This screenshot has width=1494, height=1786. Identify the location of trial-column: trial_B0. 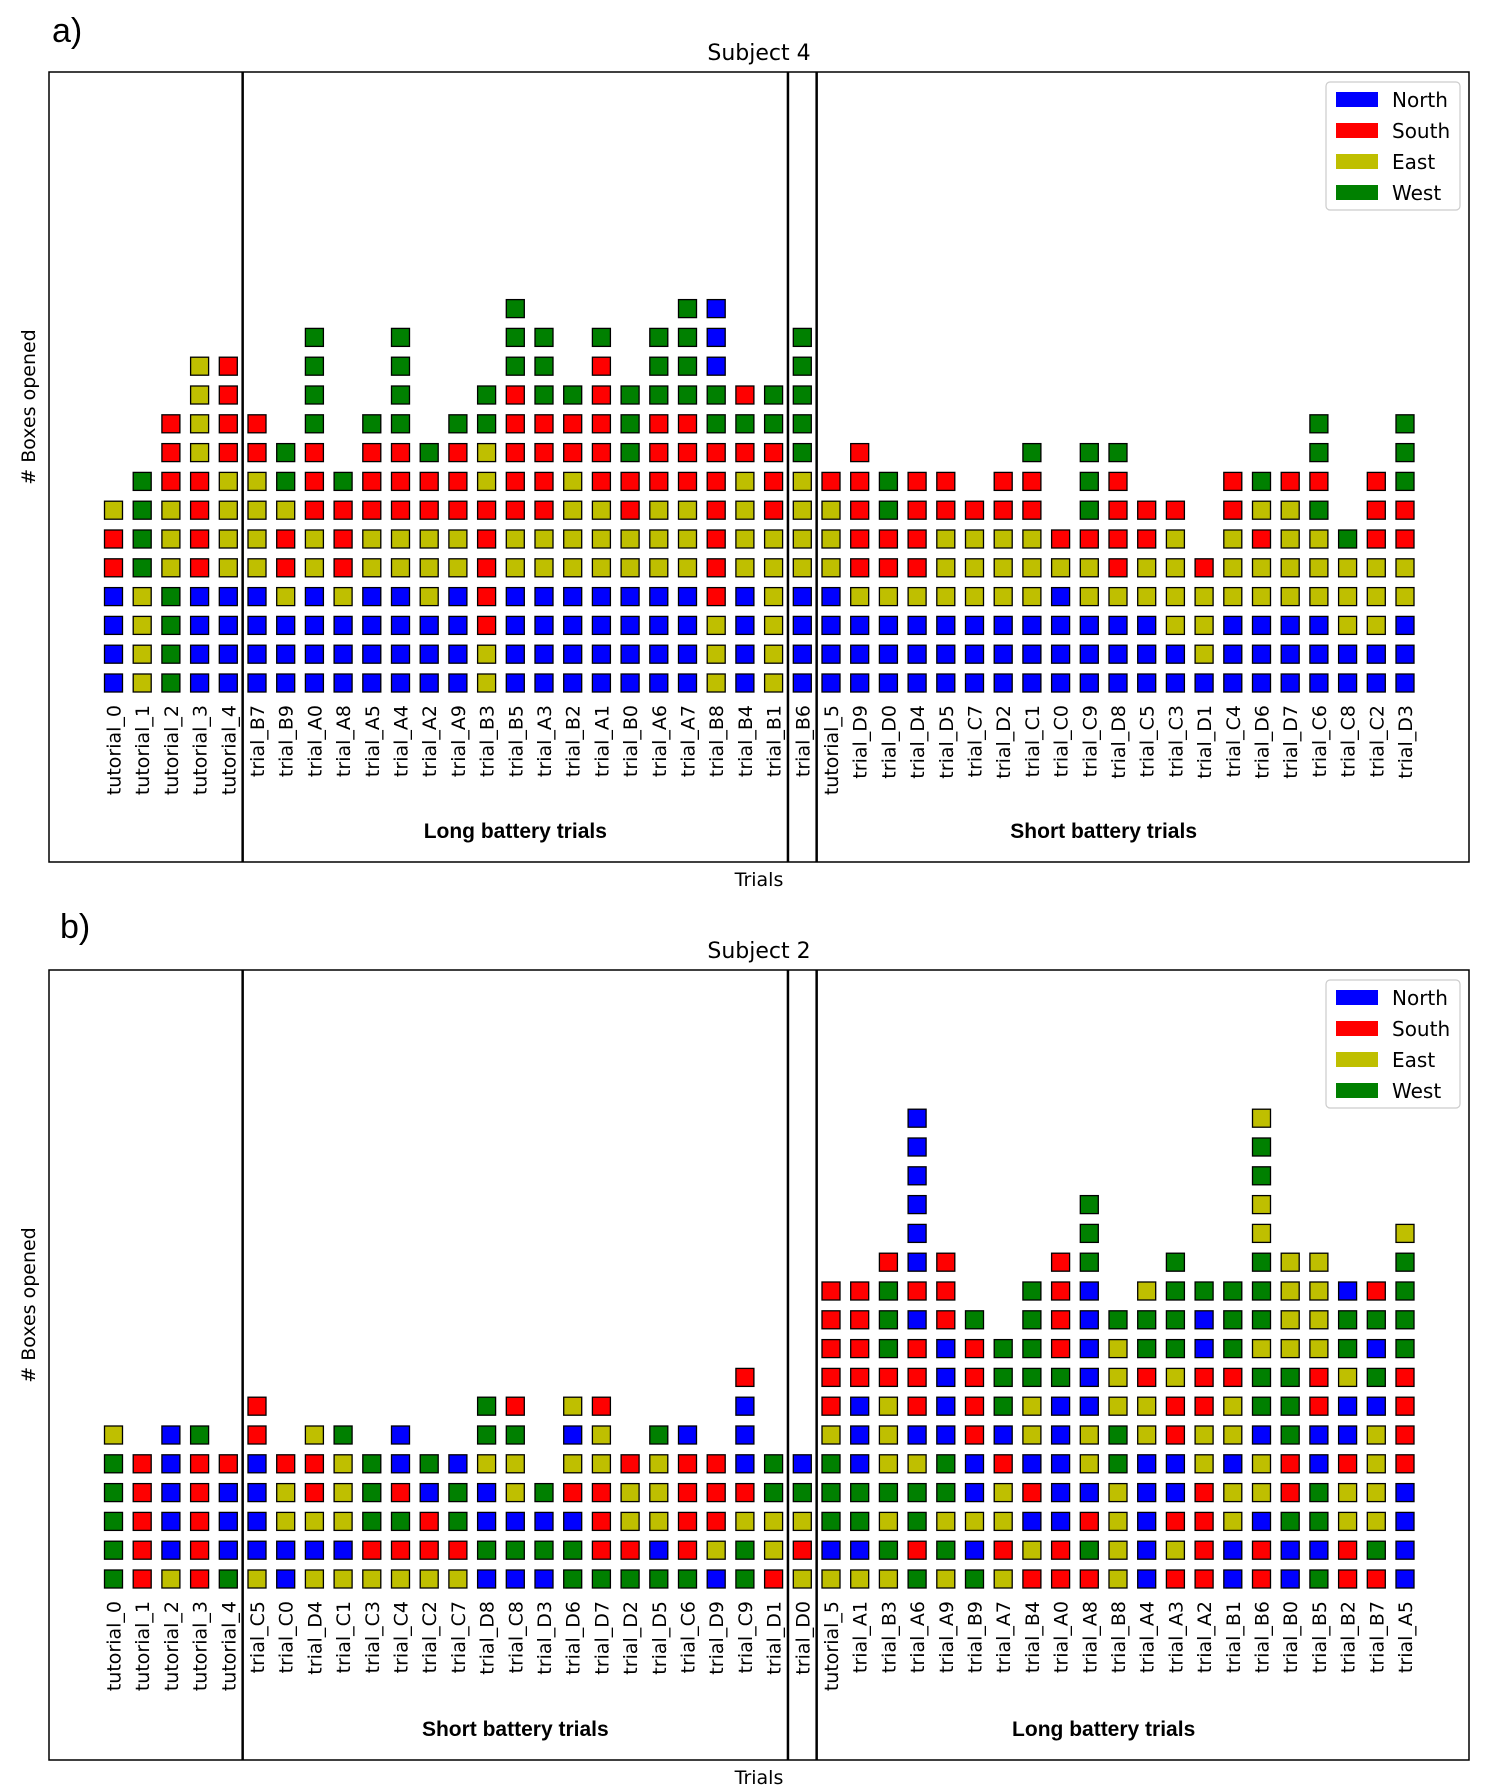
(1291, 1462).